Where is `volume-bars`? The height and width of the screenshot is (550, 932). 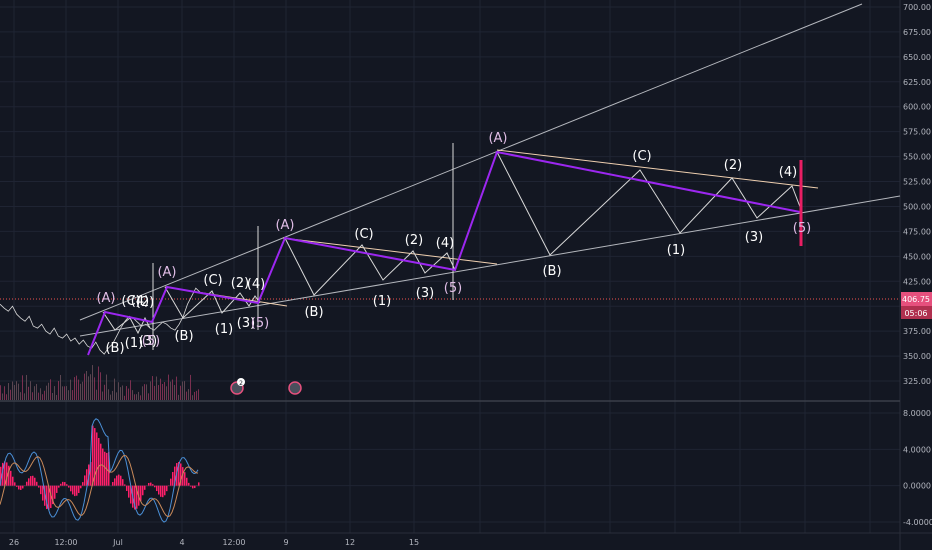 volume-bars is located at coordinates (99, 382).